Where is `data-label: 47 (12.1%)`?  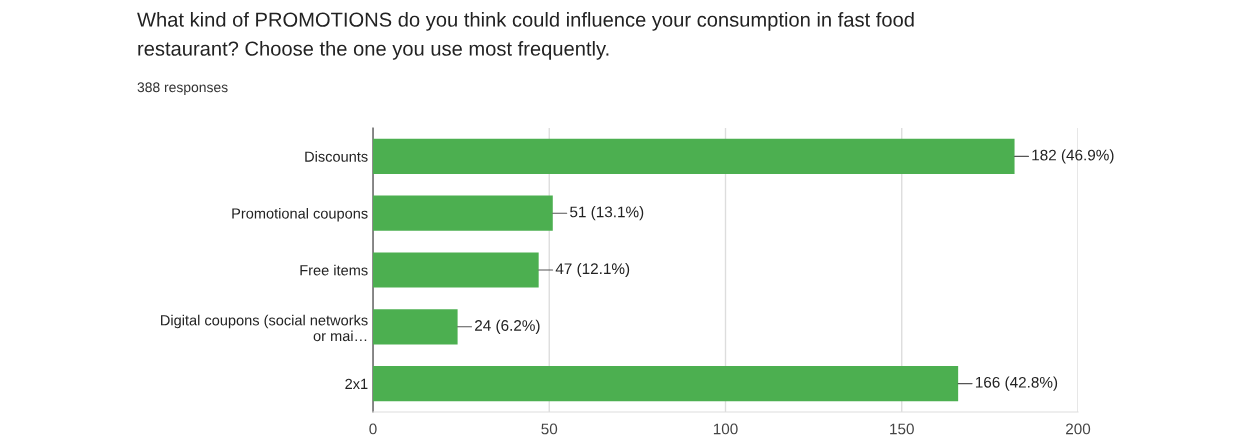 data-label: 47 (12.1%) is located at coordinates (592, 270).